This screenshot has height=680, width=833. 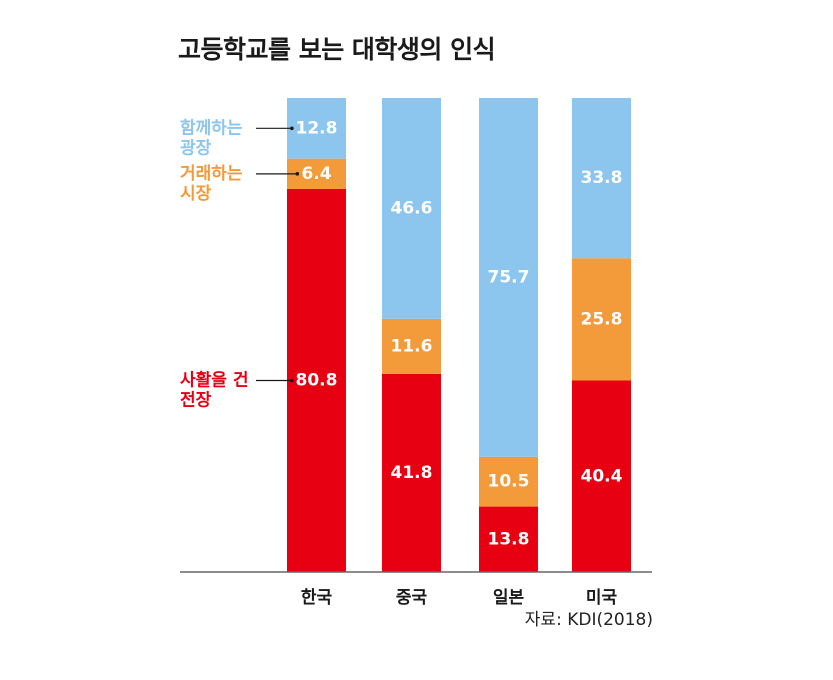 What do you see at coordinates (196, 148) in the screenshot?
I see `legend-label: 광장` at bounding box center [196, 148].